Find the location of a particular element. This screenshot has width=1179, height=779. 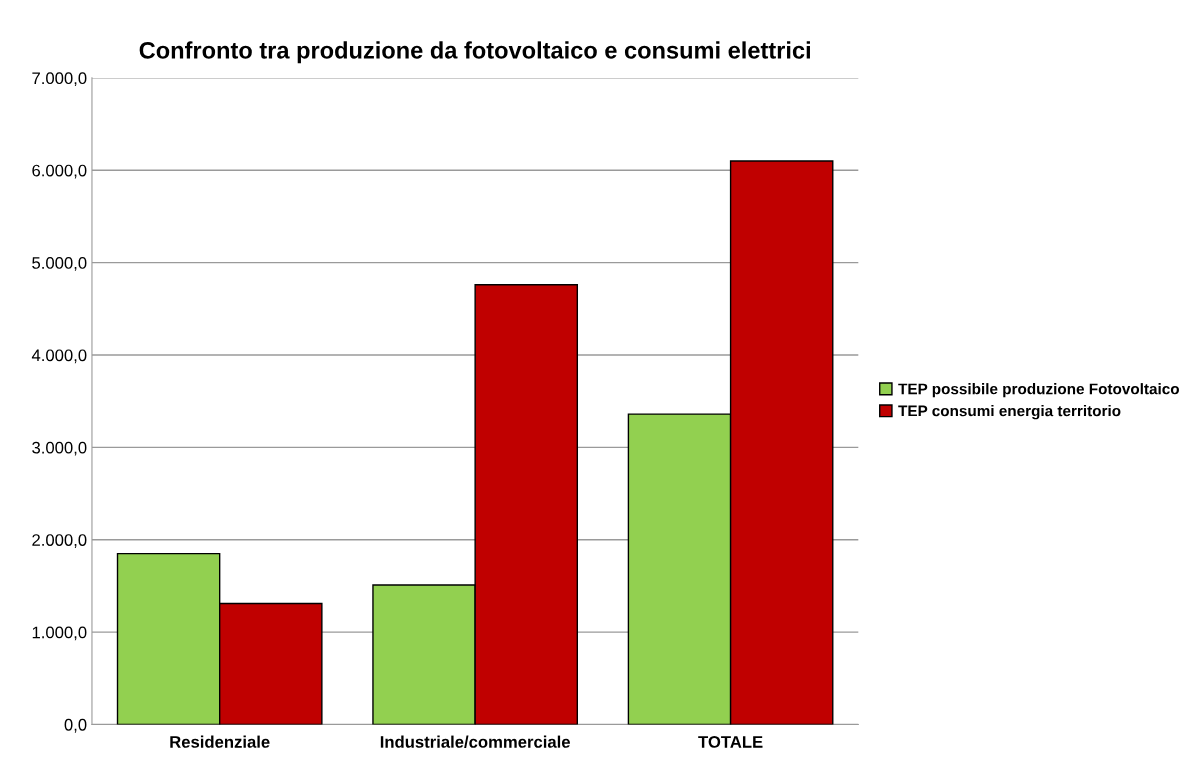

chart-title: Confronto tra produzione da fotovoltaico e consumi elettrici is located at coordinates (474, 52).